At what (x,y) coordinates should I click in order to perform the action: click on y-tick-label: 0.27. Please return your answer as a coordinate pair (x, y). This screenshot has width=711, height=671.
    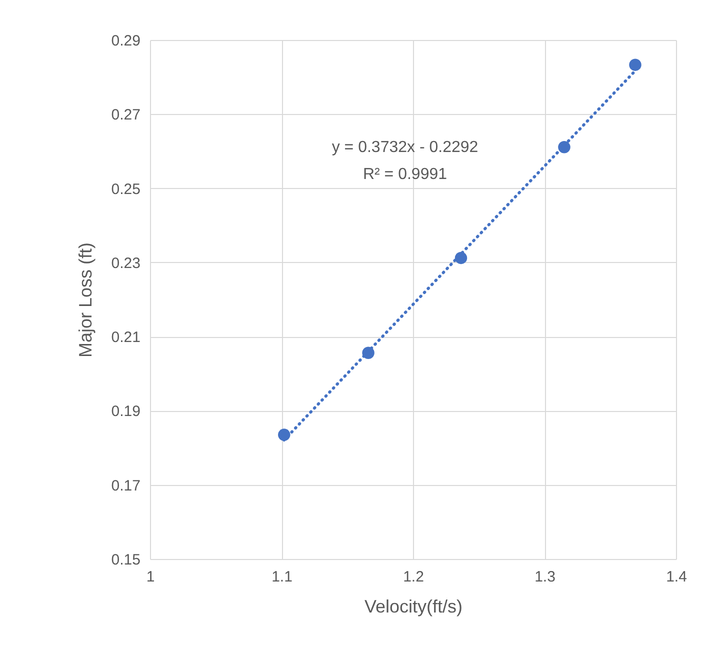
    Looking at the image, I should click on (125, 115).